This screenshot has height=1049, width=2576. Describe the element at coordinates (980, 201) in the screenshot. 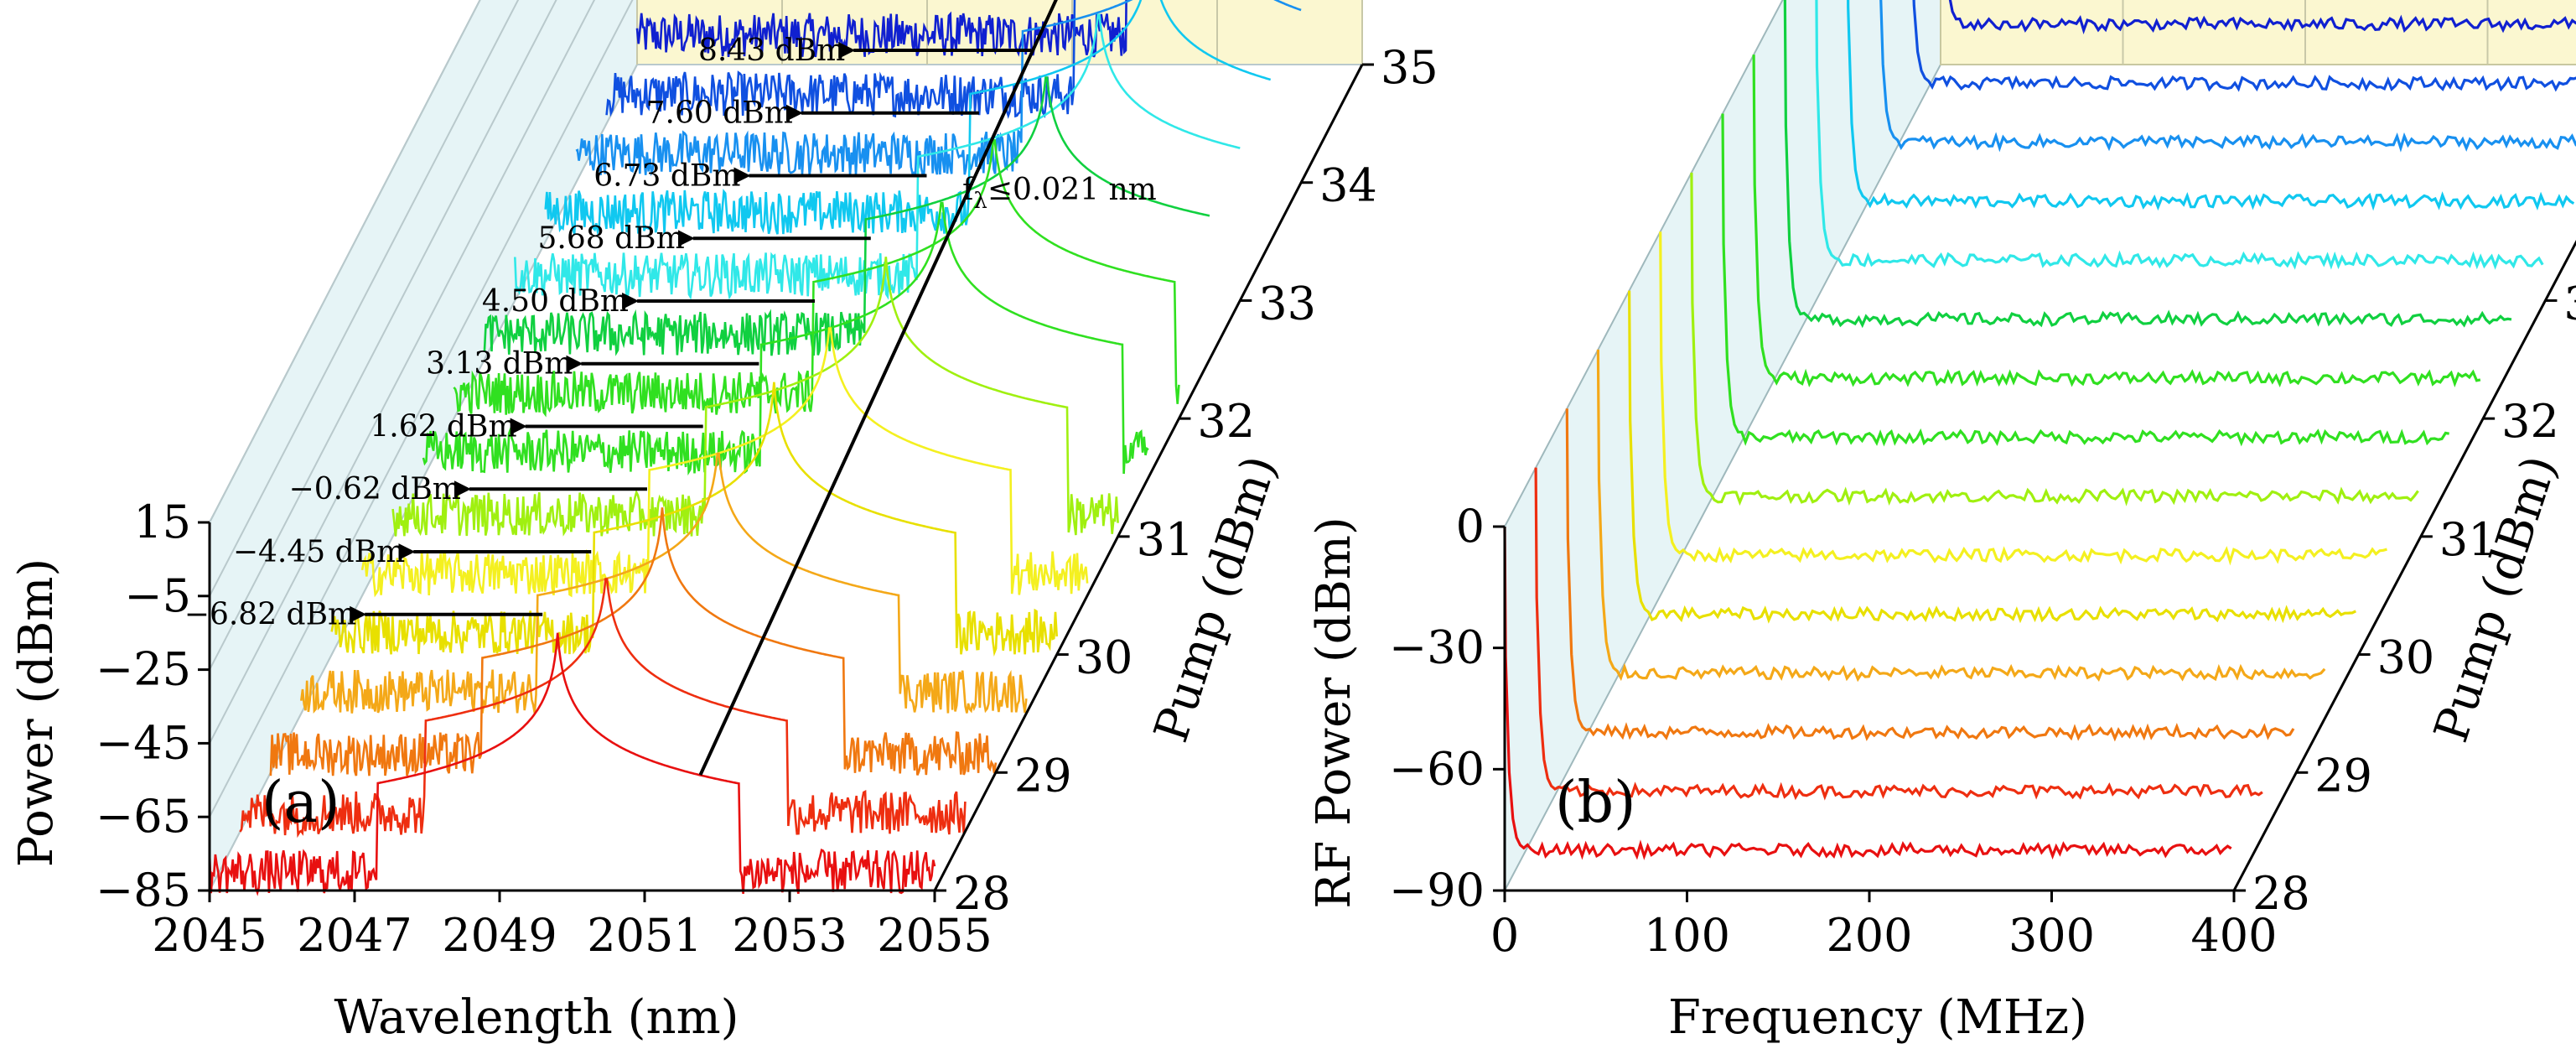

I see `annotation-sub: λ` at that location.